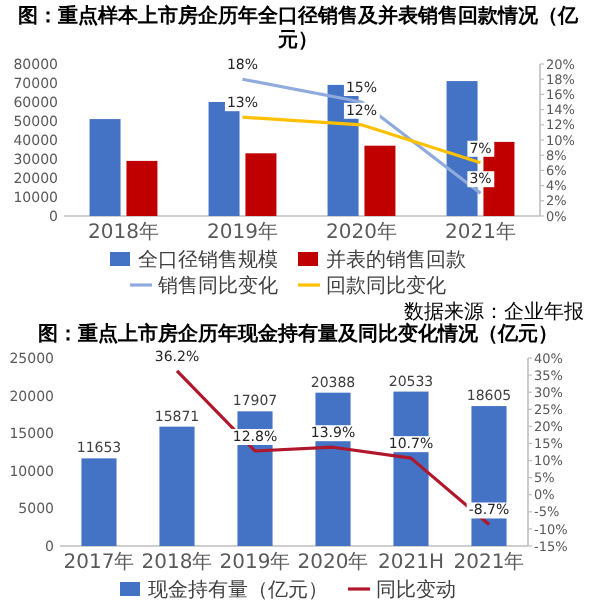  What do you see at coordinates (386, 286) in the screenshot?
I see `legend-label: 回款同比变化` at bounding box center [386, 286].